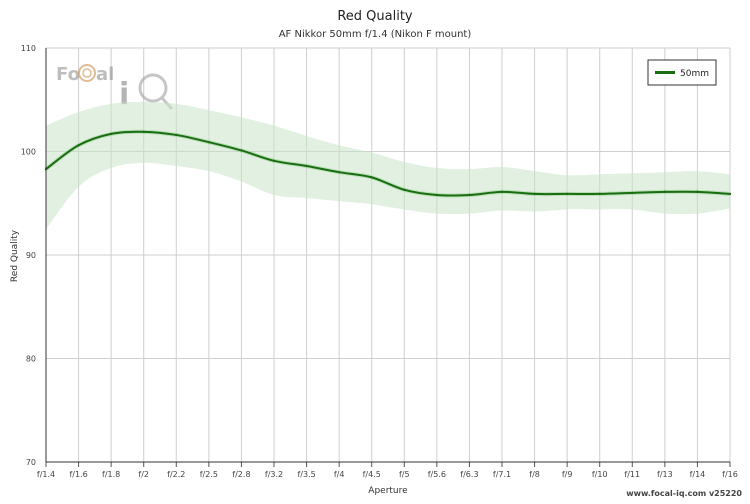  I want to click on legend: 50mm, so click(682, 72).